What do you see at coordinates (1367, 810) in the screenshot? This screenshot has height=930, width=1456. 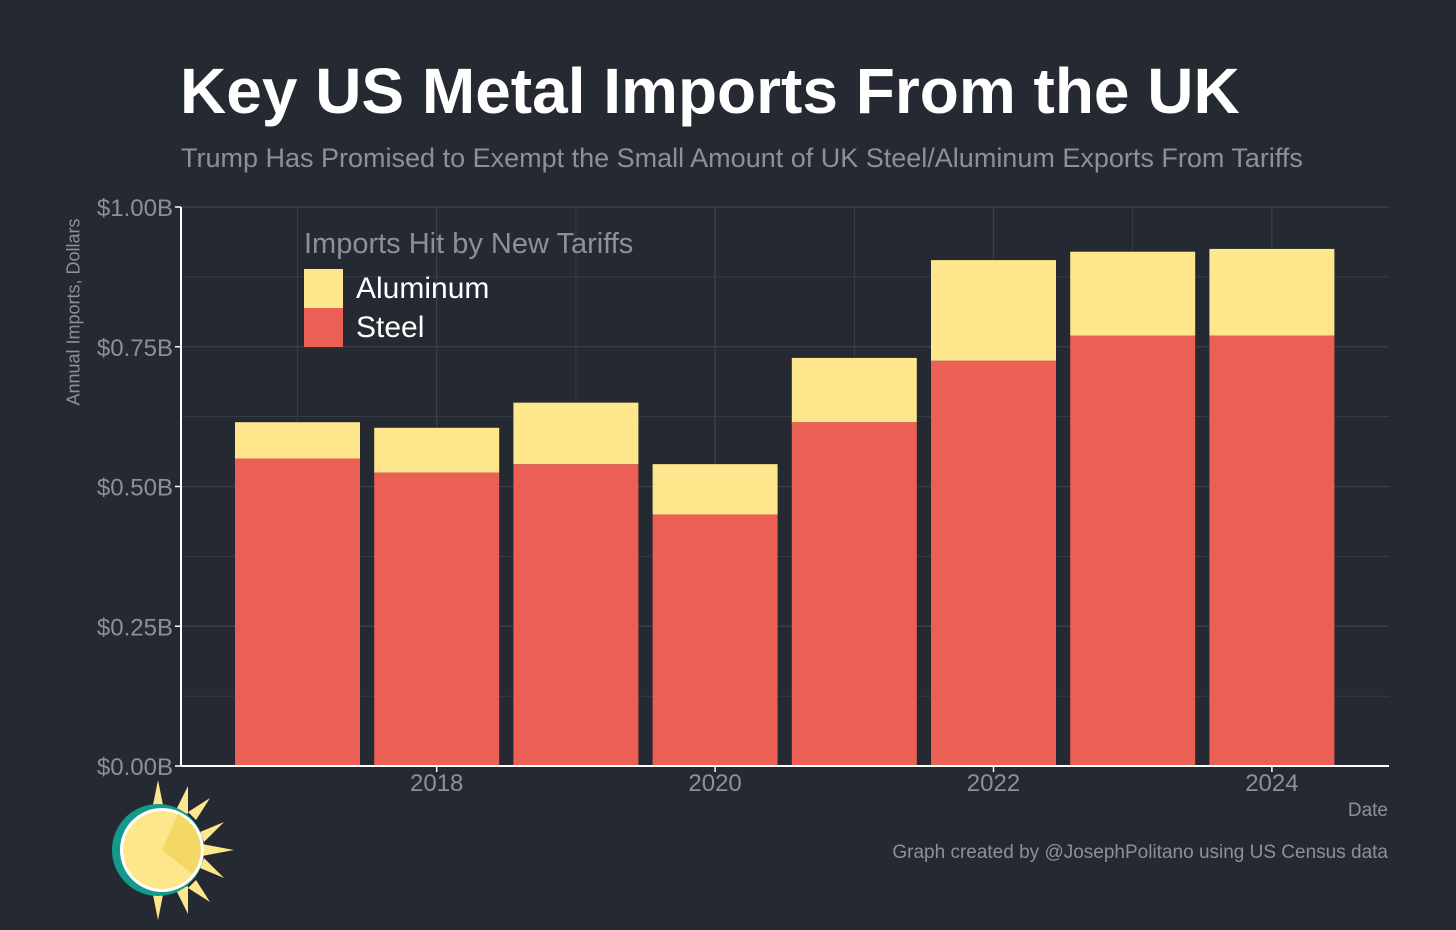 I see `x-axis-label: Date` at bounding box center [1367, 810].